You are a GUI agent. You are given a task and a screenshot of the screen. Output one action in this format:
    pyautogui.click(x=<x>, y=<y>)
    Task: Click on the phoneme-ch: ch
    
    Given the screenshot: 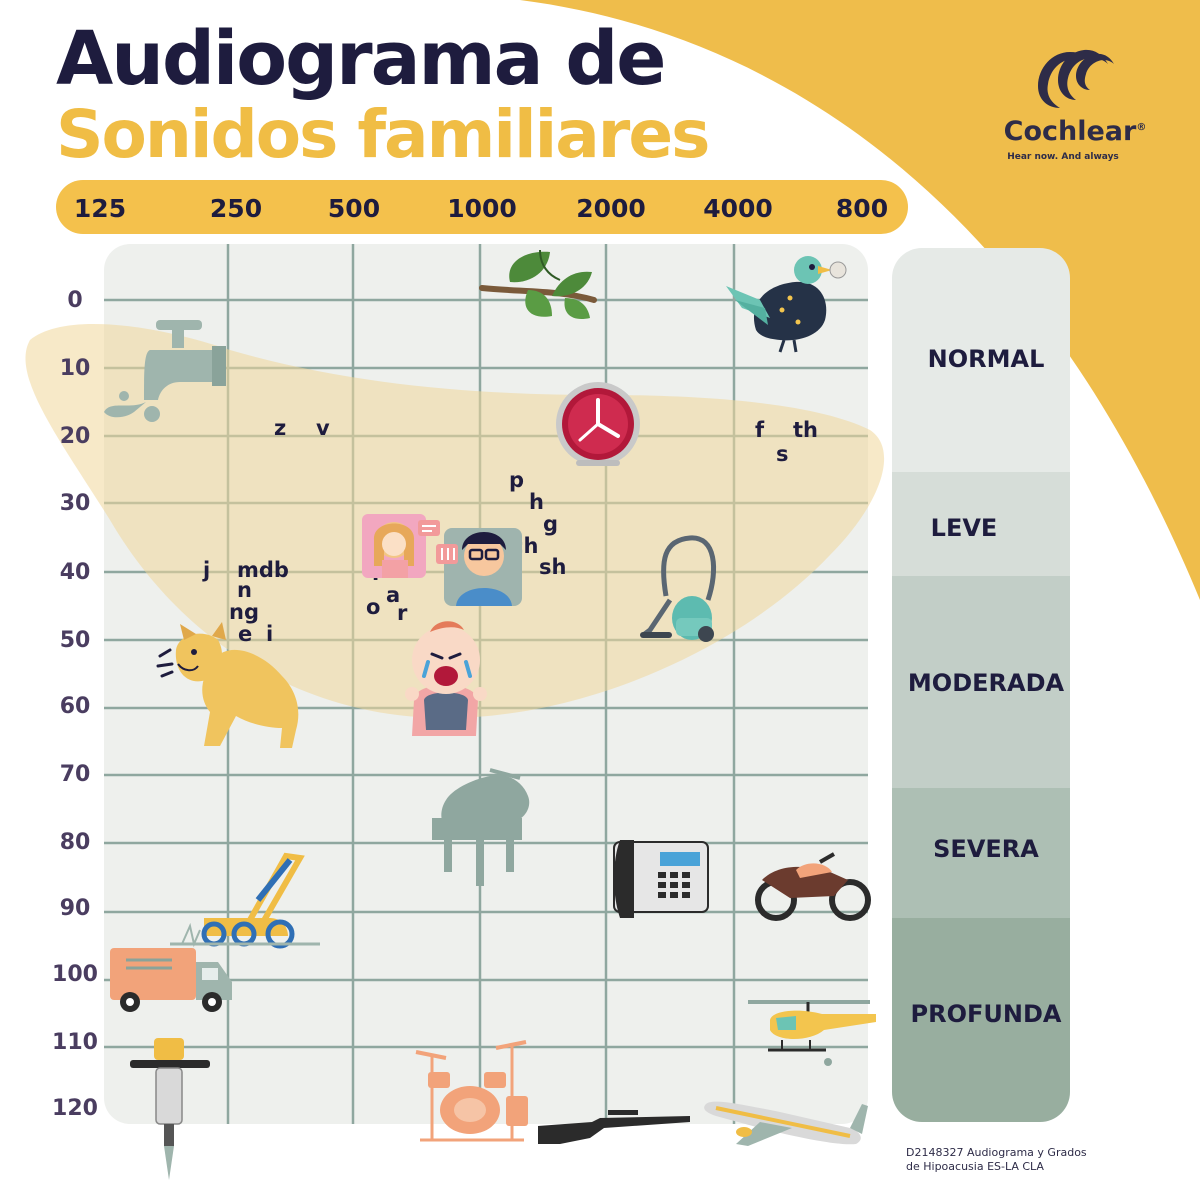 What is the action you would take?
    pyautogui.click(x=525, y=546)
    